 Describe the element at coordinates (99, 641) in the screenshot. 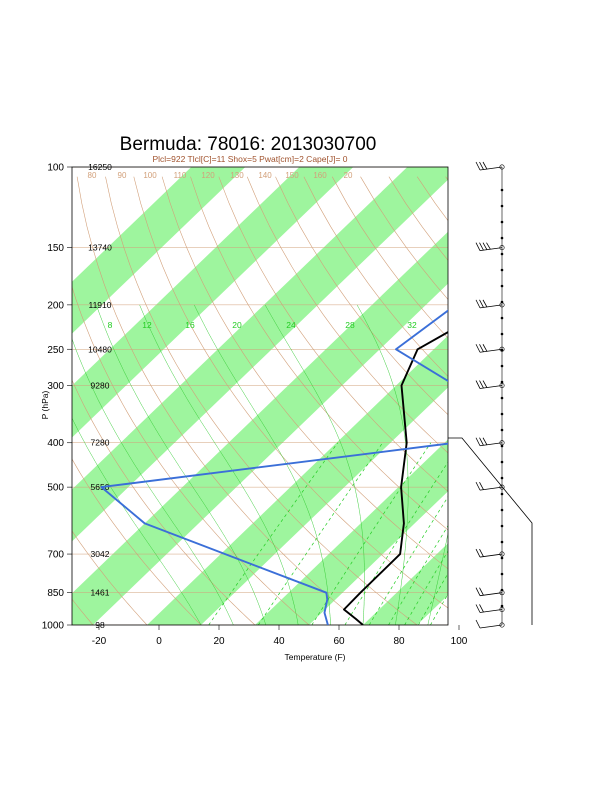

I see `x-tick-label: -20` at that location.